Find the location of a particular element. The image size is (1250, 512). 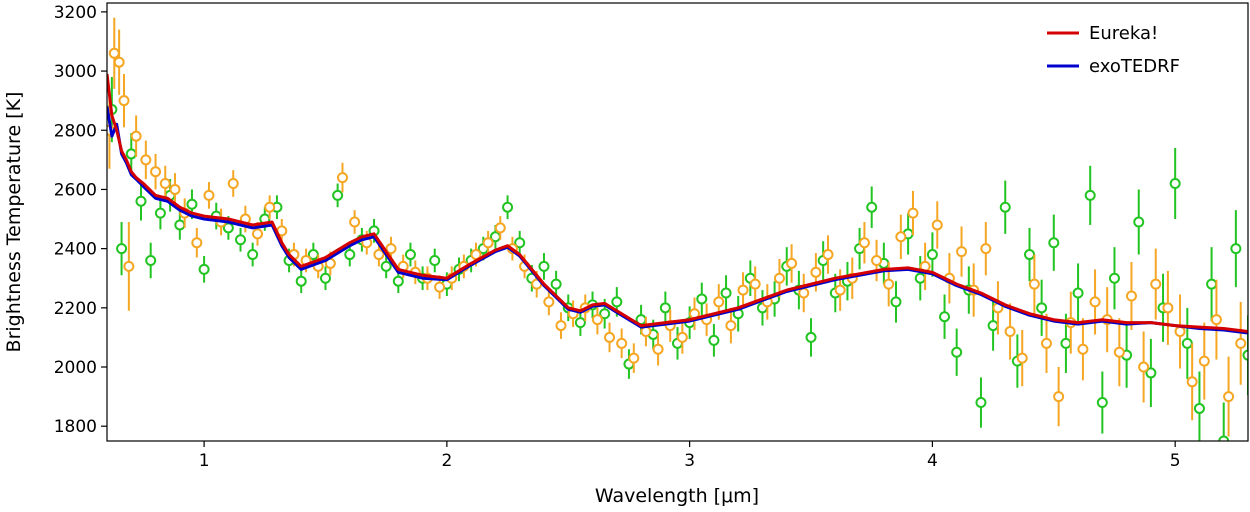

y-tick-label: 2800 is located at coordinates (75, 131).